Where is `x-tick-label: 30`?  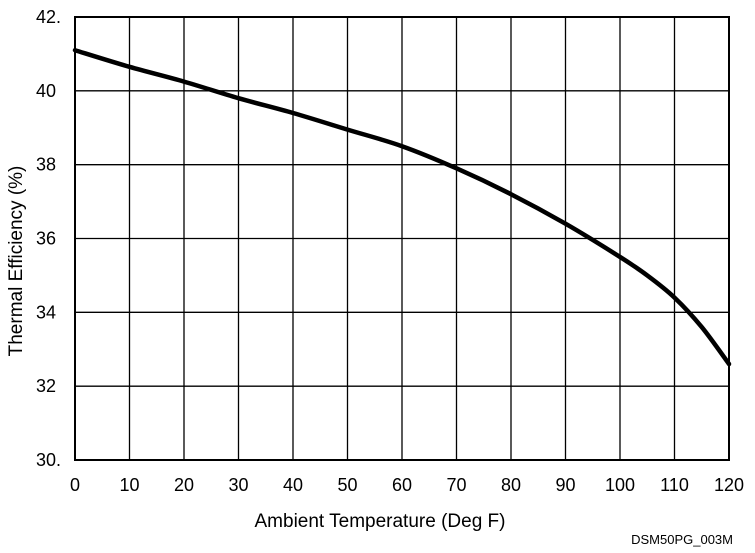
x-tick-label: 30 is located at coordinates (238, 485).